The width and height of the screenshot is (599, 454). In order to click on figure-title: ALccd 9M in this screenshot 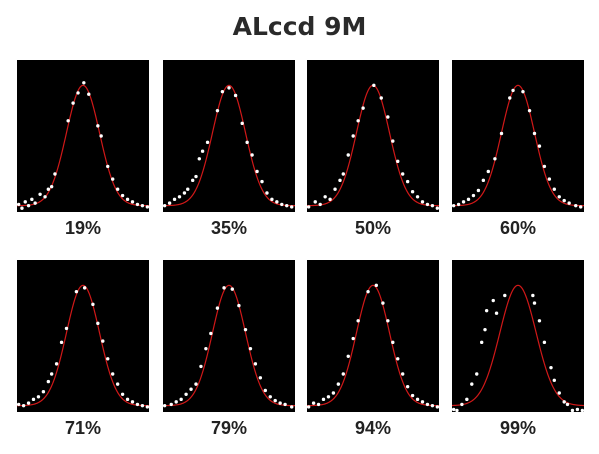, I will do `click(299, 26)`.